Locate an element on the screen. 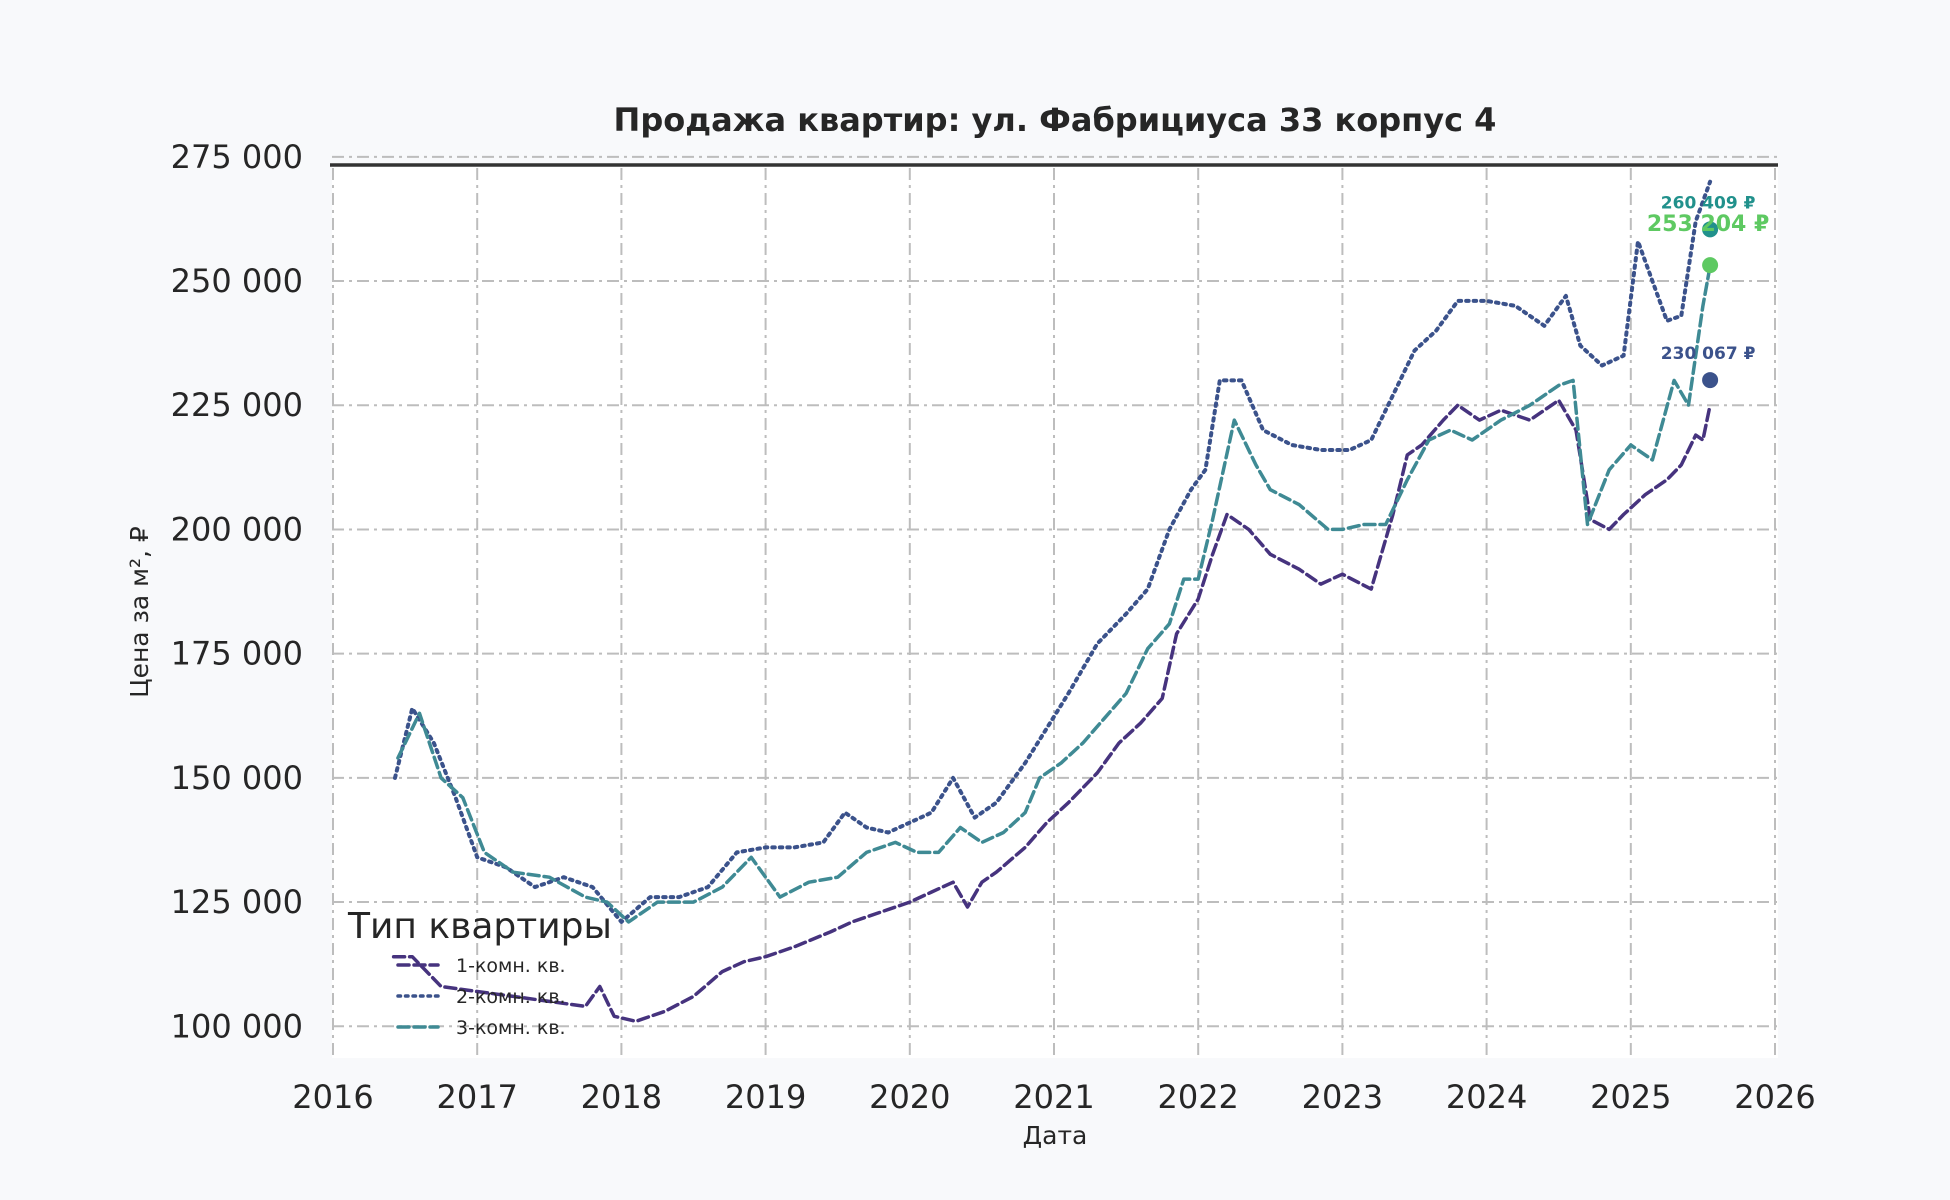 This screenshot has width=1950, height=1200. end-point-label-3-комн-кв: 253 204 ₽ is located at coordinates (1708, 224).